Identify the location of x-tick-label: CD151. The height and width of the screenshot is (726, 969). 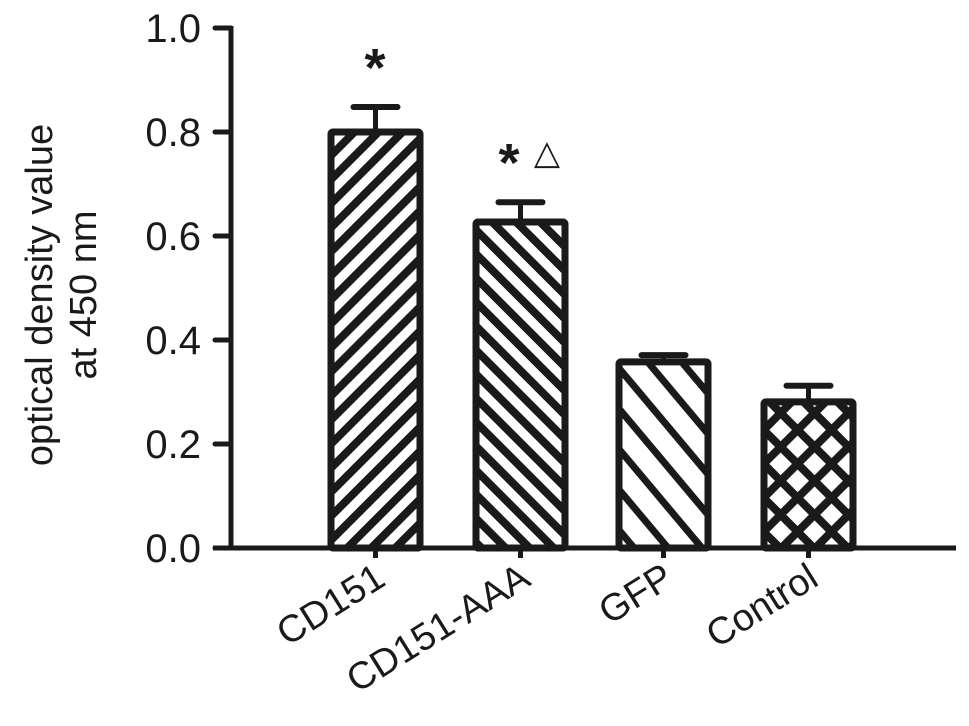
(331, 605).